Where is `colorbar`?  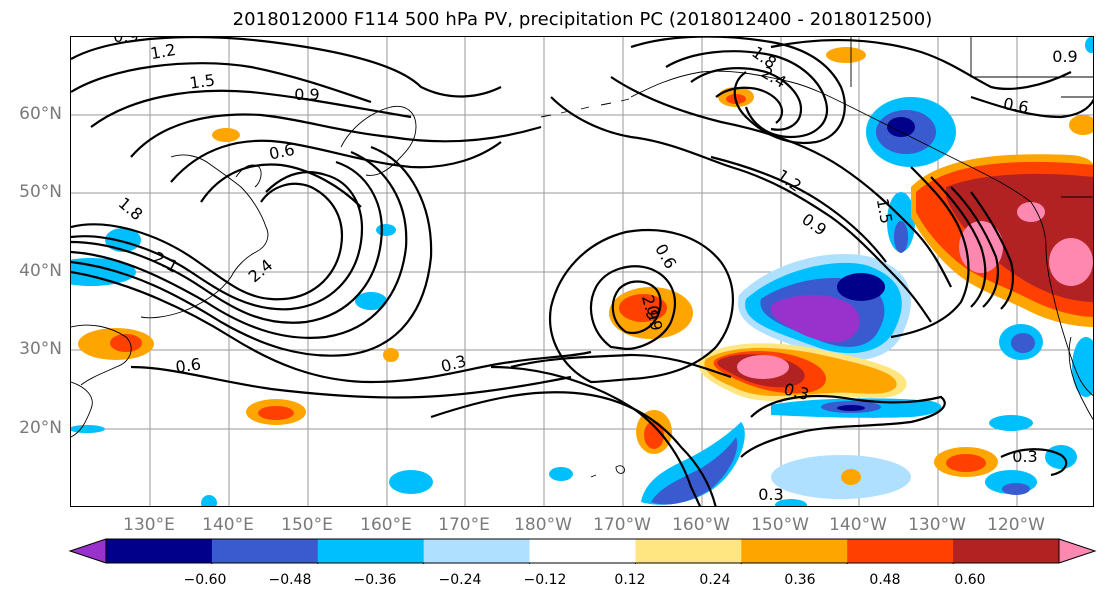 colorbar is located at coordinates (582, 551).